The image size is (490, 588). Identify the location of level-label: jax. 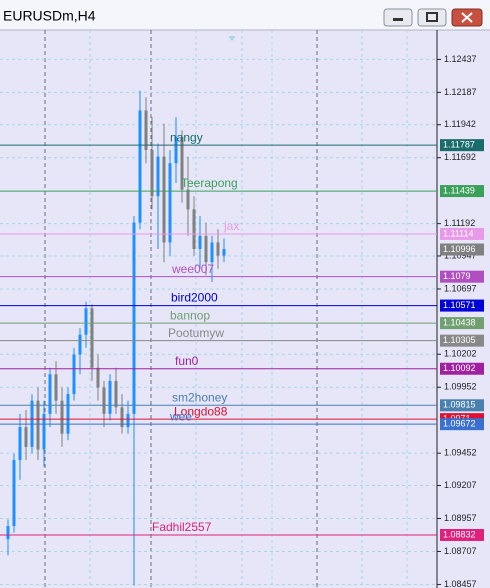
(231, 226).